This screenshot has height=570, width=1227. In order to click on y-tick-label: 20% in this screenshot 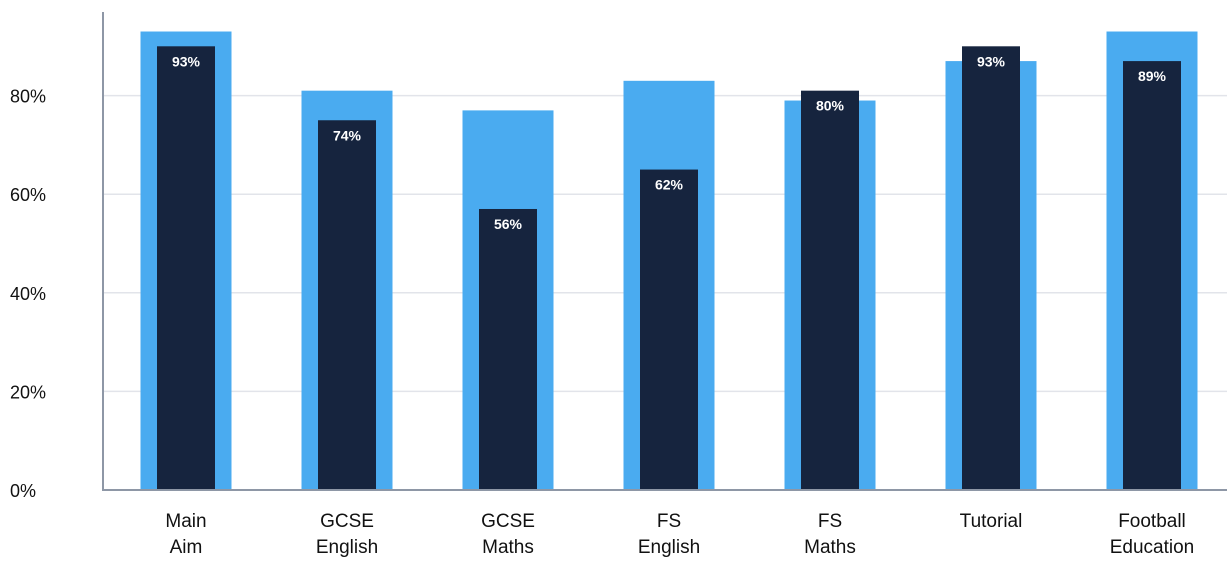, I will do `click(28, 392)`.